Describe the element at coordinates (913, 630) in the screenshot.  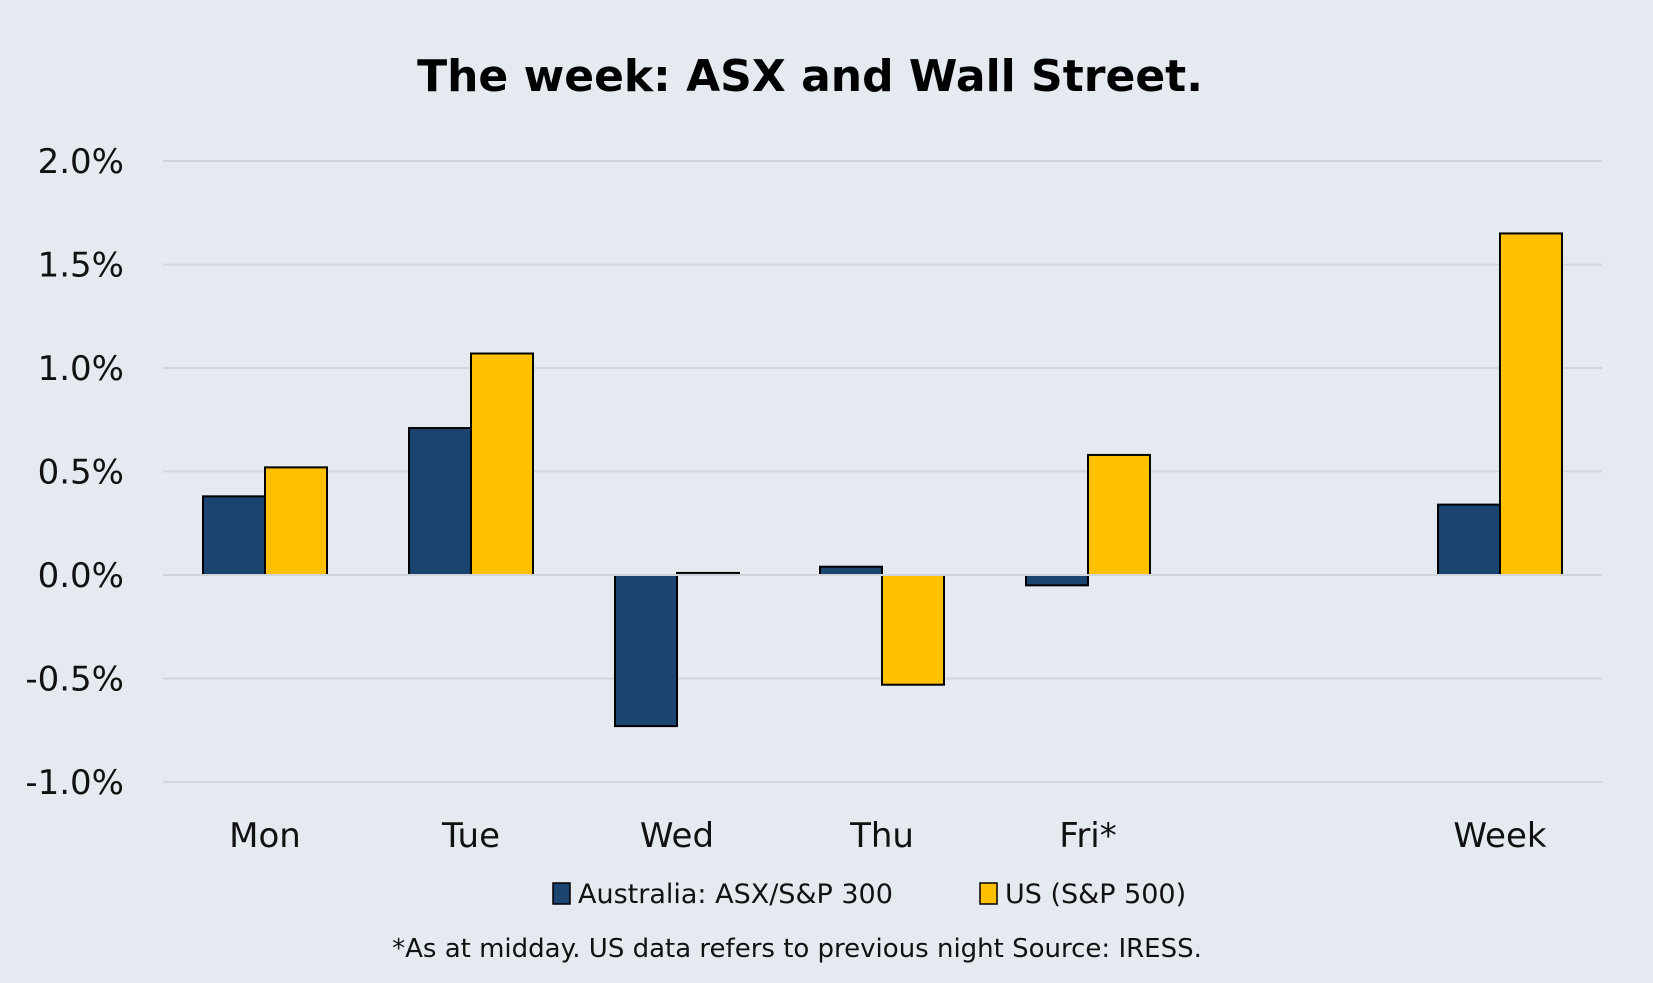
I see `bar-us-thu` at that location.